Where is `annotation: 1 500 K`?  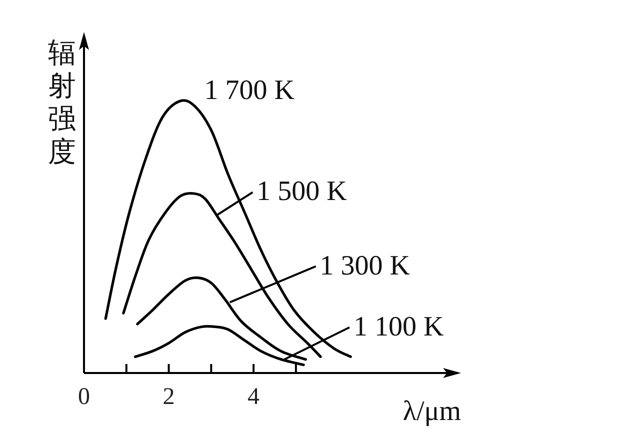 annotation: 1 500 K is located at coordinates (301, 192).